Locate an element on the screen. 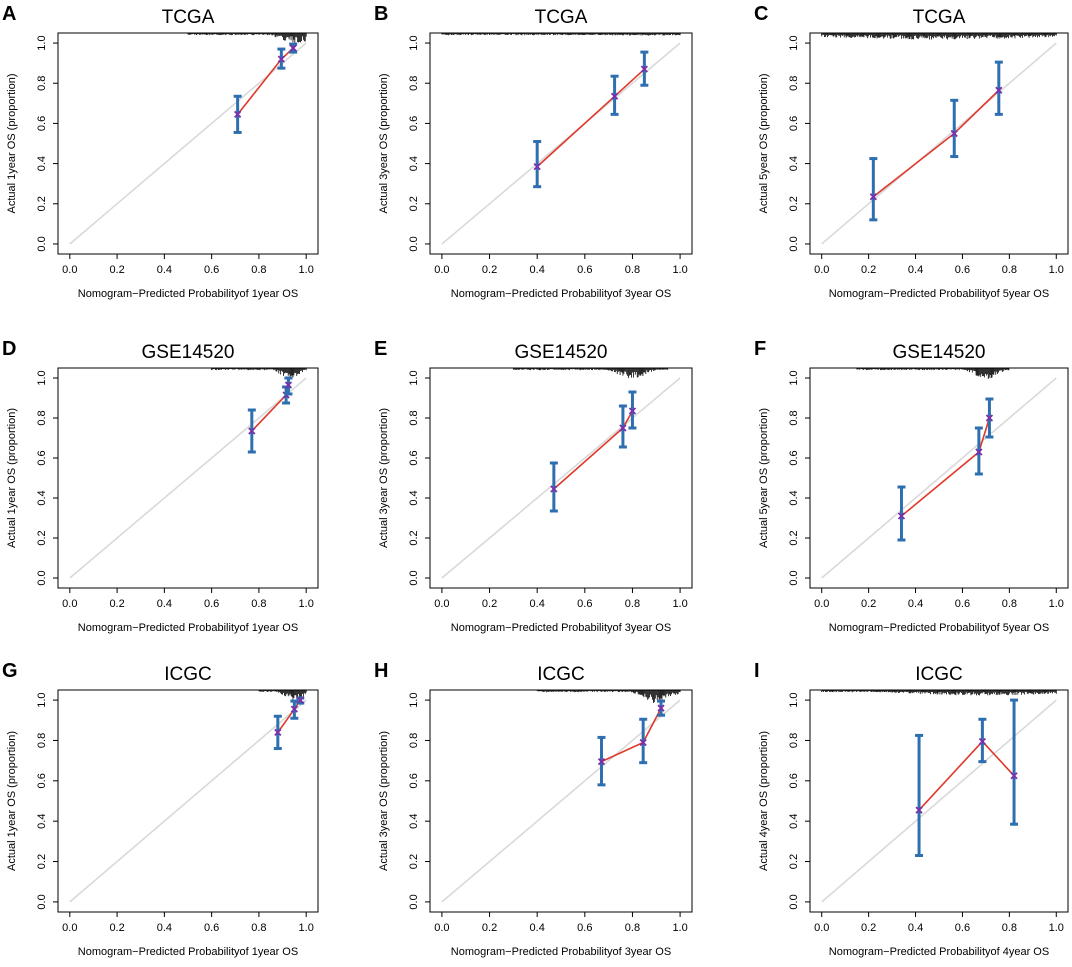  panel-label: A is located at coordinates (9, 14).